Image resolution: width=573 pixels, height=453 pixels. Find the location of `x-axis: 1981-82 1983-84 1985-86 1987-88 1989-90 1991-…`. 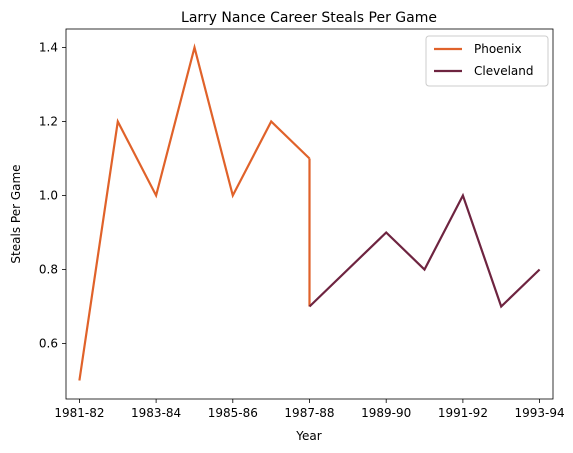

x-axis: 1981-82 1983-84 1985-86 1987-88 1989-90 1991-… is located at coordinates (309, 409).